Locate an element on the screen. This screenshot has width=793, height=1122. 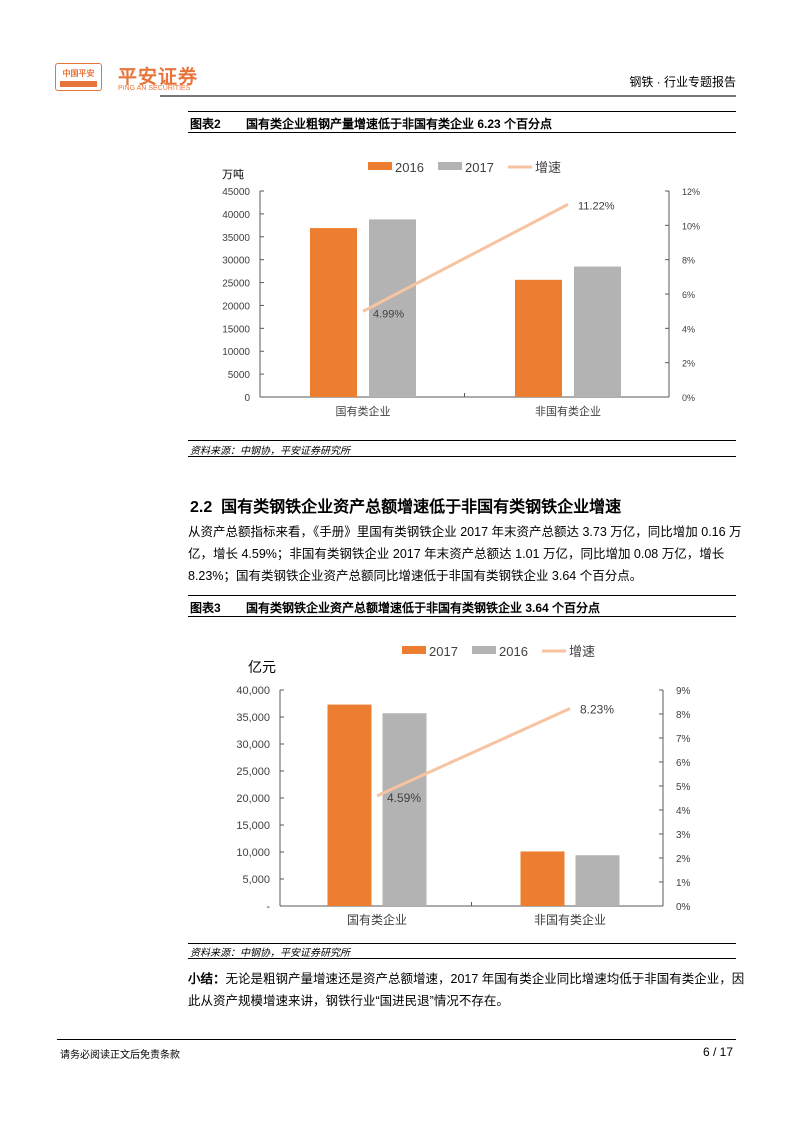
figure3-title: 图表3 国有类钢铁企业资产总额增速低于非国有类钢铁企业 3.64 个百分点 is located at coordinates (395, 608).